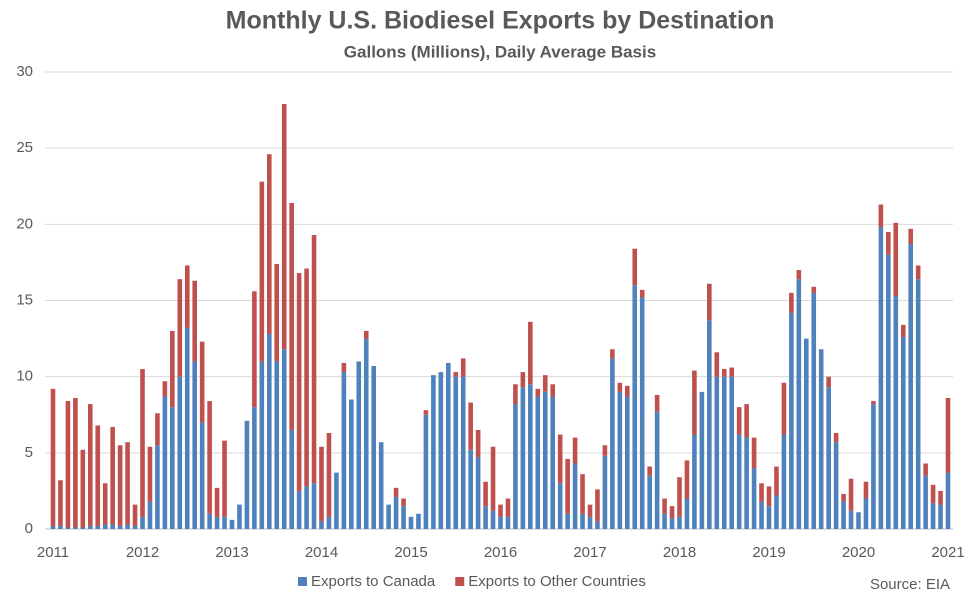  What do you see at coordinates (29, 528) in the screenshot?
I see `y-tick-label: 0` at bounding box center [29, 528].